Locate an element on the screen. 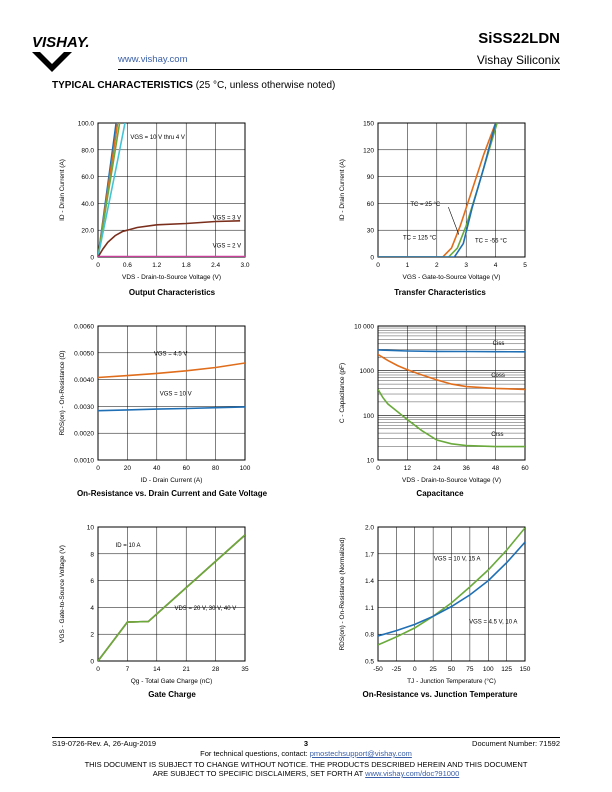  y-tick-label: 100 is located at coordinates (368, 416).